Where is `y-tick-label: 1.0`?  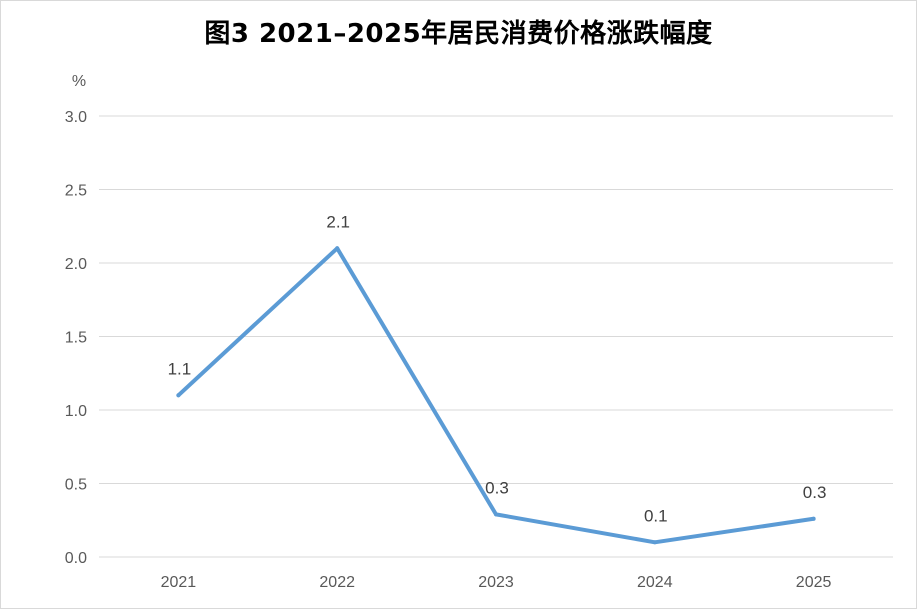
y-tick-label: 1.0 is located at coordinates (76, 411).